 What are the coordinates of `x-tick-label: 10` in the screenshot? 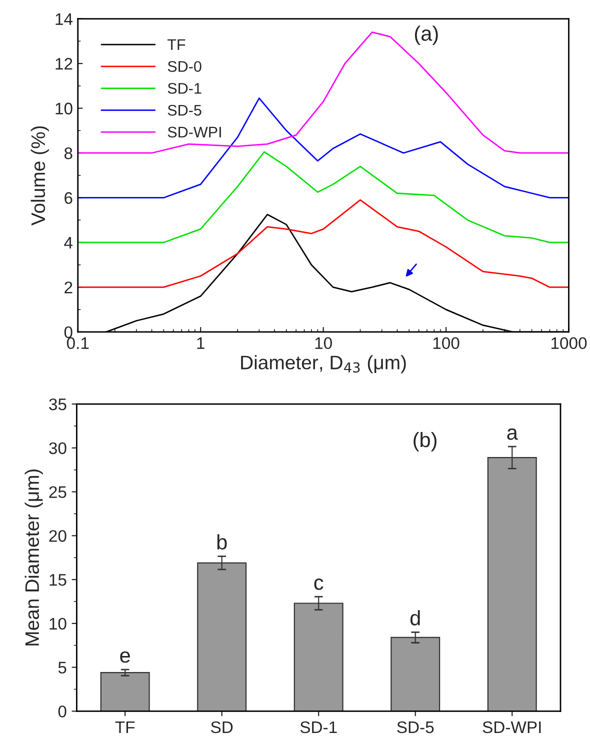 It's located at (323, 343).